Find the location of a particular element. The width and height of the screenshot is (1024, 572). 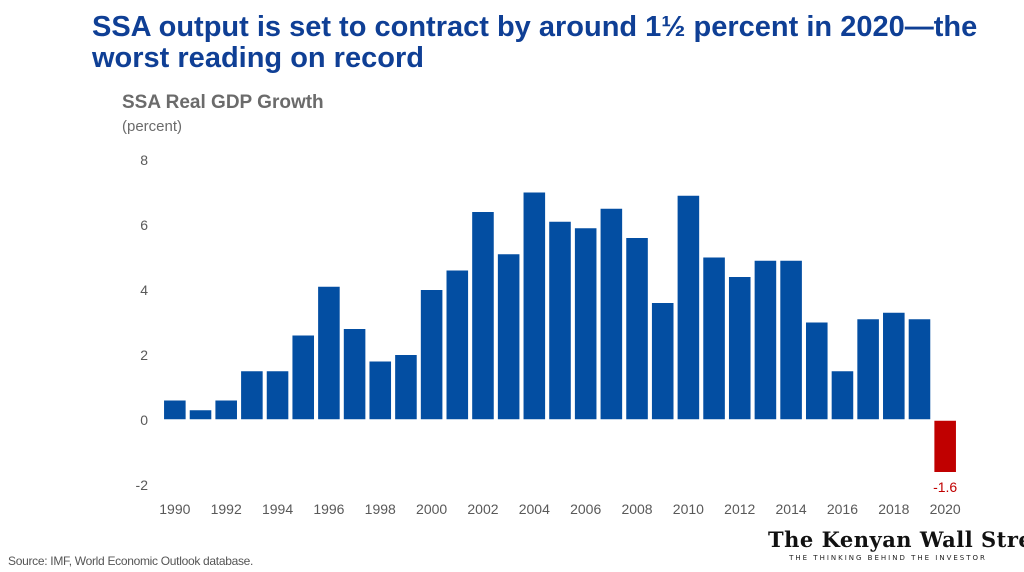

x-tick-label: 1990 is located at coordinates (174, 509).